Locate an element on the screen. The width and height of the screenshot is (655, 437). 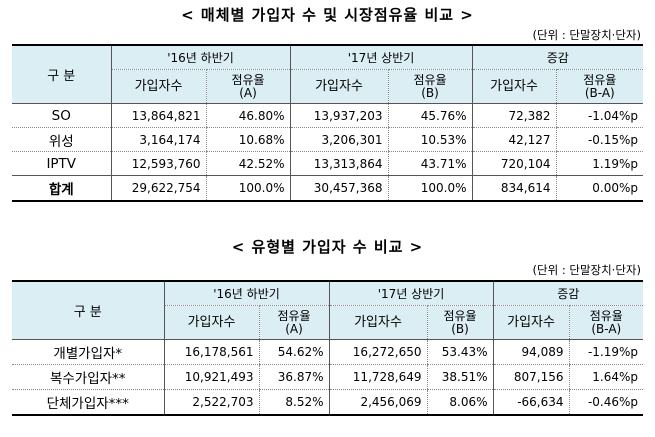
table1-cell: 30,457,368 is located at coordinates (339, 188).